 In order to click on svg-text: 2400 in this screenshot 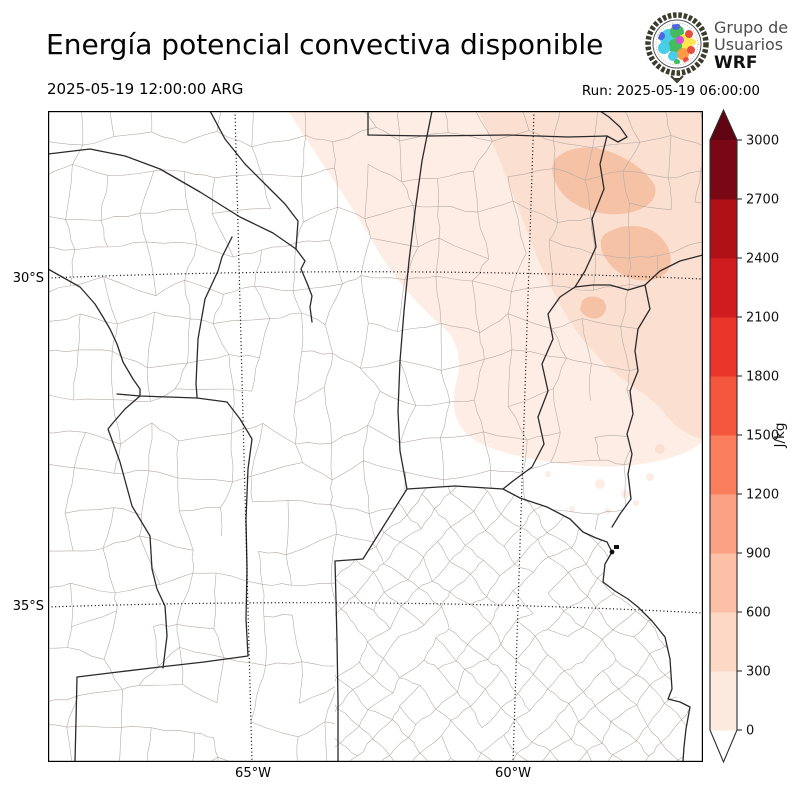, I will do `click(762, 259)`.